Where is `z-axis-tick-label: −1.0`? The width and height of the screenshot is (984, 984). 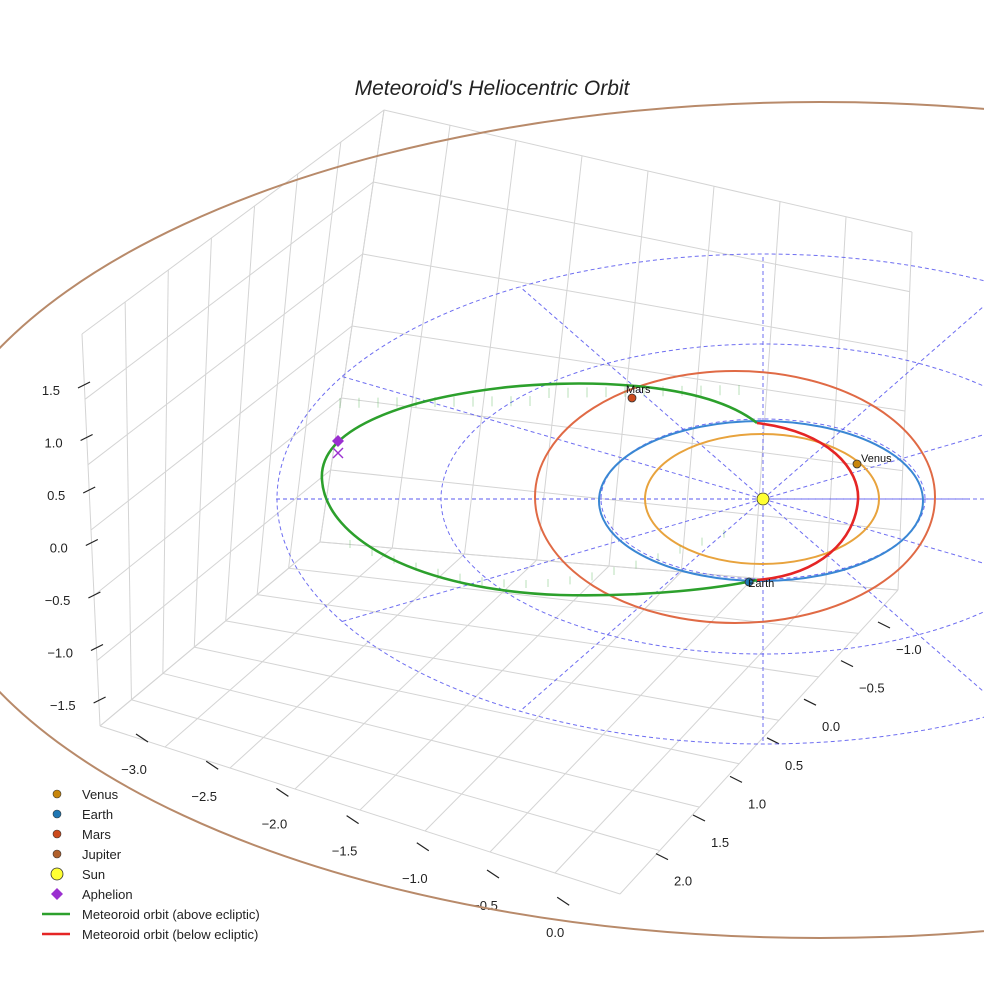 z-axis-tick-label: −1.0 is located at coordinates (60, 653).